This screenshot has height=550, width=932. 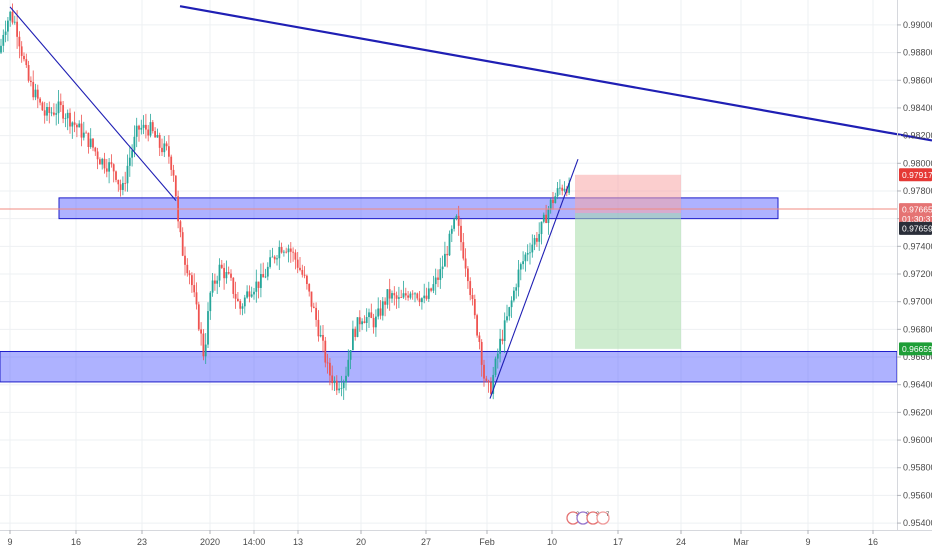 What do you see at coordinates (449, 366) in the screenshot?
I see `support-zone` at bounding box center [449, 366].